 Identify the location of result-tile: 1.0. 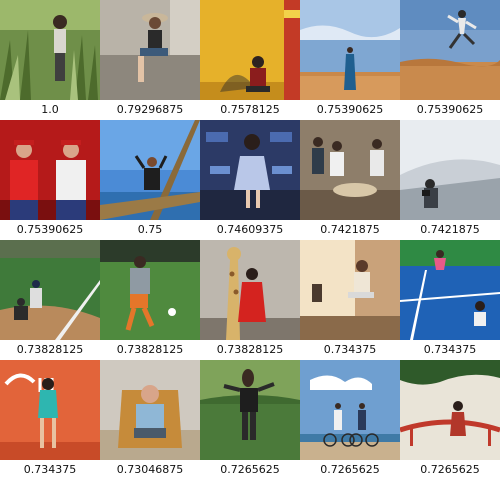
(50, 60).